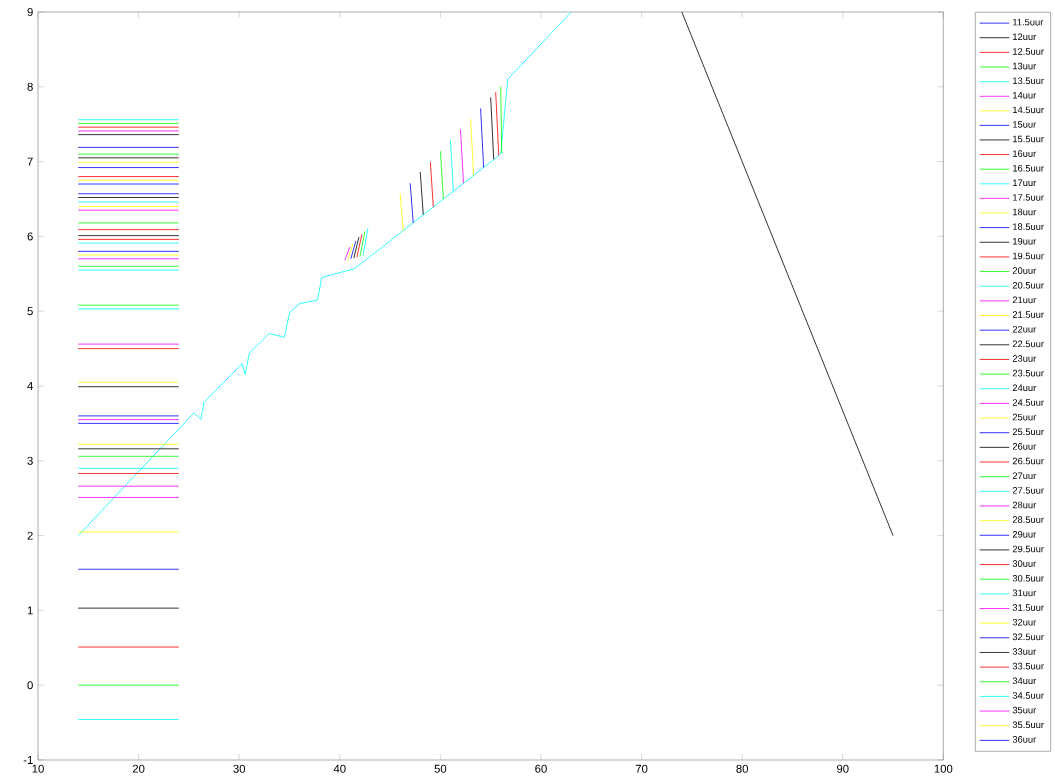 Image resolution: width=1055 pixels, height=780 pixels. I want to click on legend-label: 17uur, so click(1025, 183).